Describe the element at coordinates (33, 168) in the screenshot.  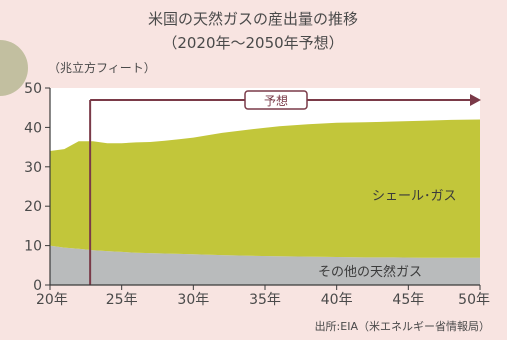
I see `y-tick-label: 30` at that location.